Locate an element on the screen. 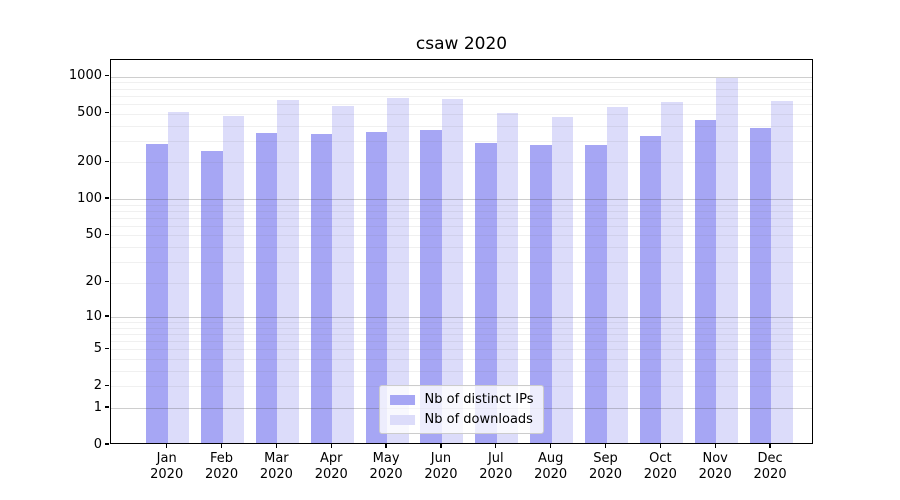  x-tick-label: May 2020 is located at coordinates (386, 466).